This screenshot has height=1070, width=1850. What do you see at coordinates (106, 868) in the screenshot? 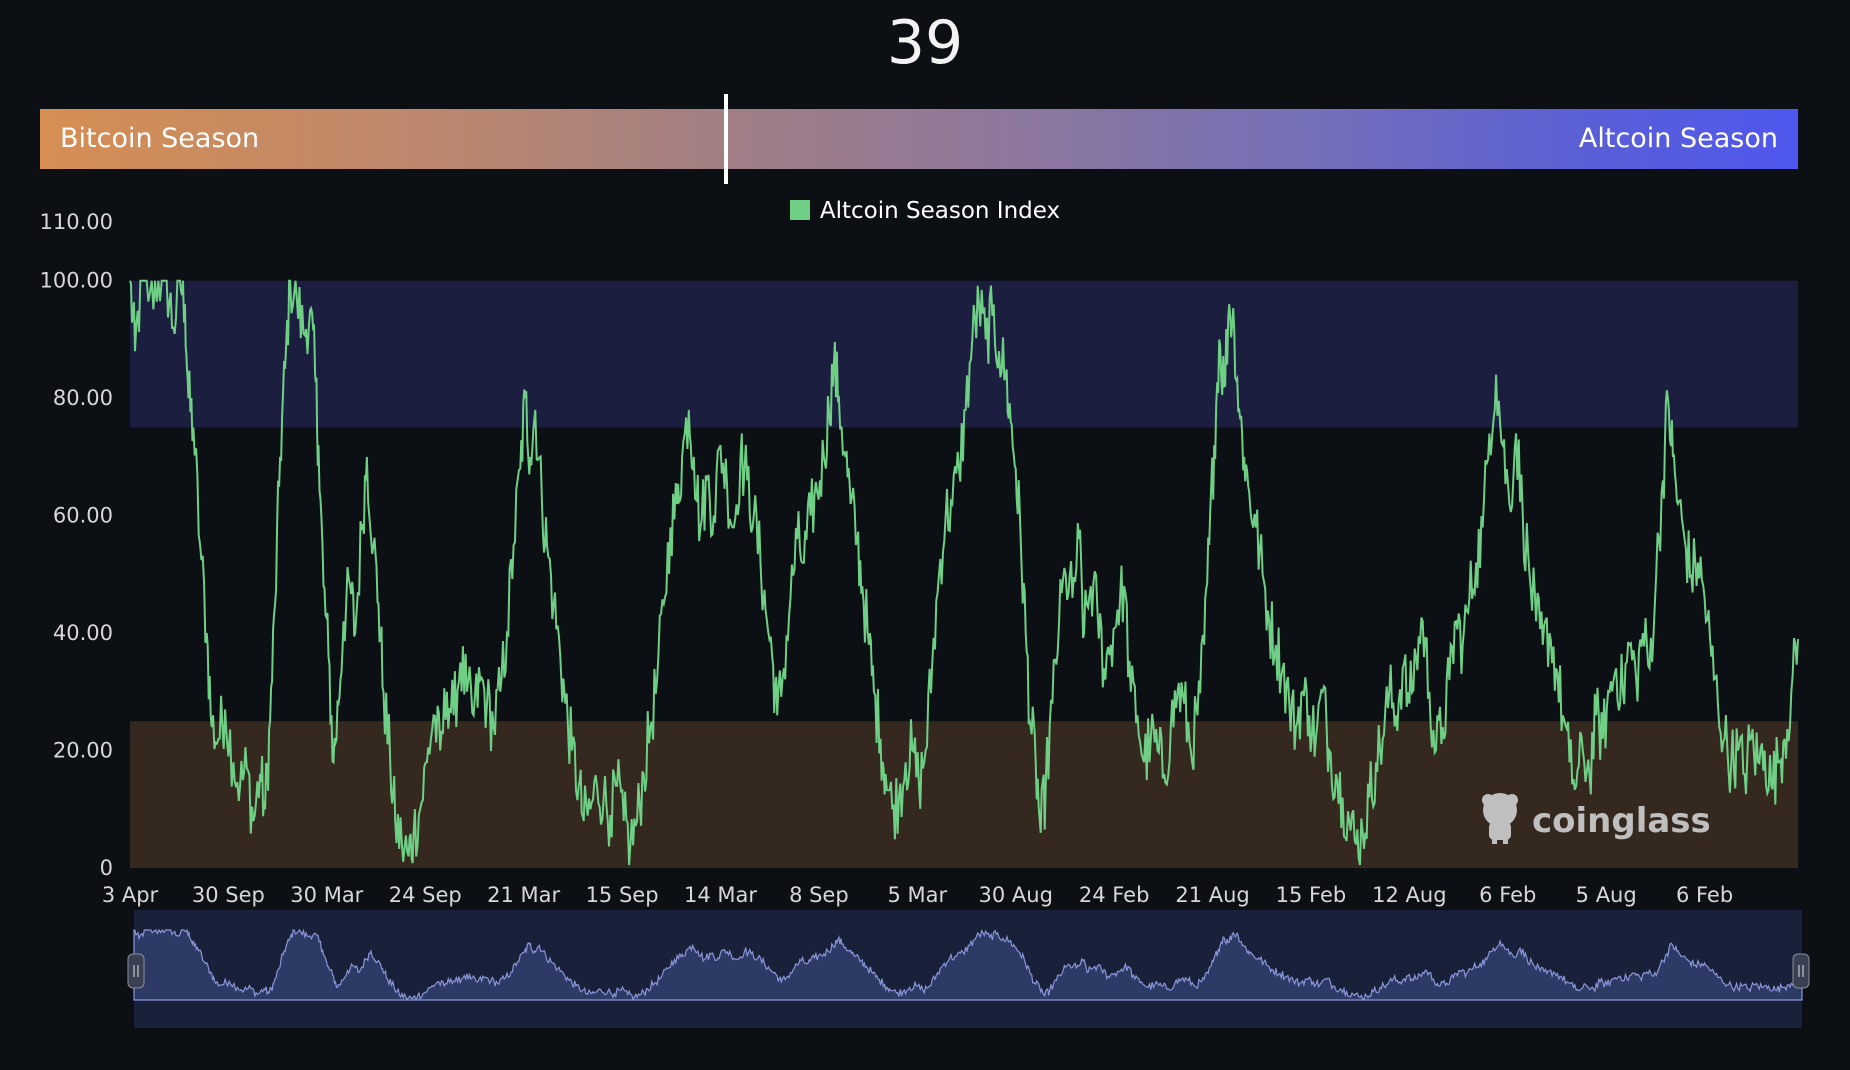
I see `y-tick-label: 0` at bounding box center [106, 868].